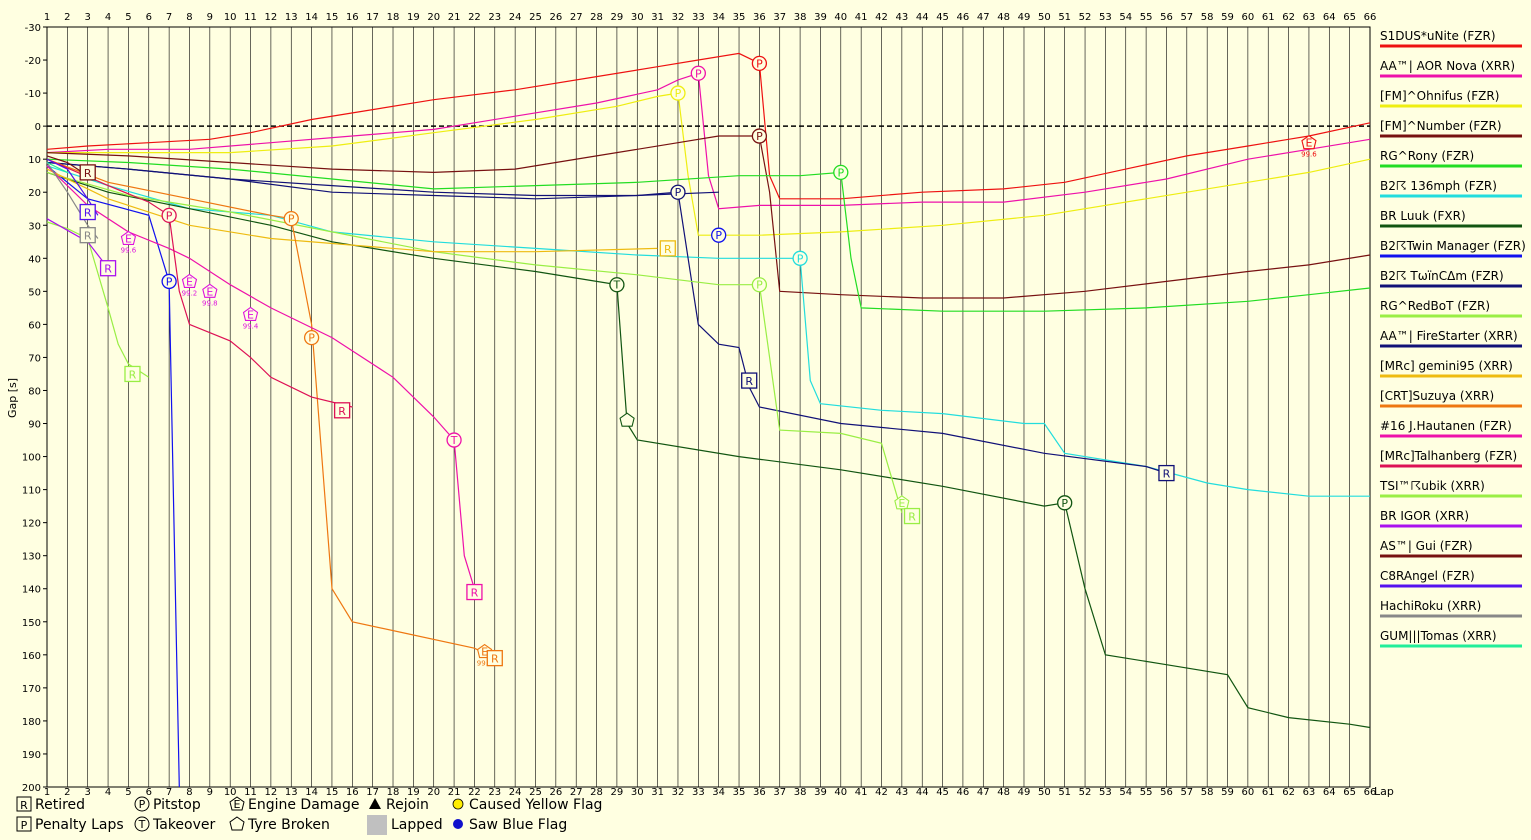  Describe the element at coordinates (47, 17) in the screenshot. I see `x-tick-label-top: 1` at that location.